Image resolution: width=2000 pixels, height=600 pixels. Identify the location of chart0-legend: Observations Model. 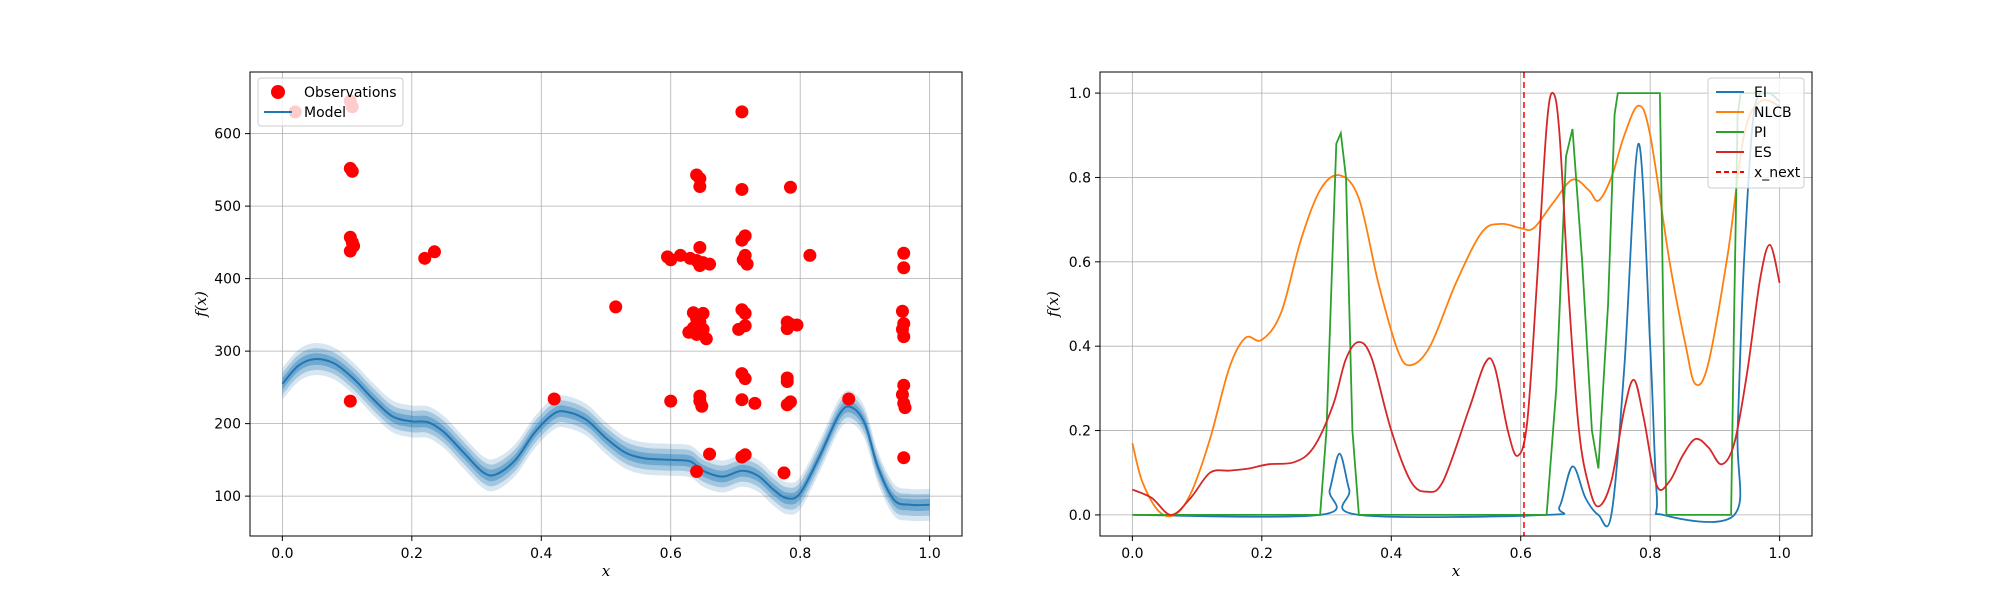
(330, 102).